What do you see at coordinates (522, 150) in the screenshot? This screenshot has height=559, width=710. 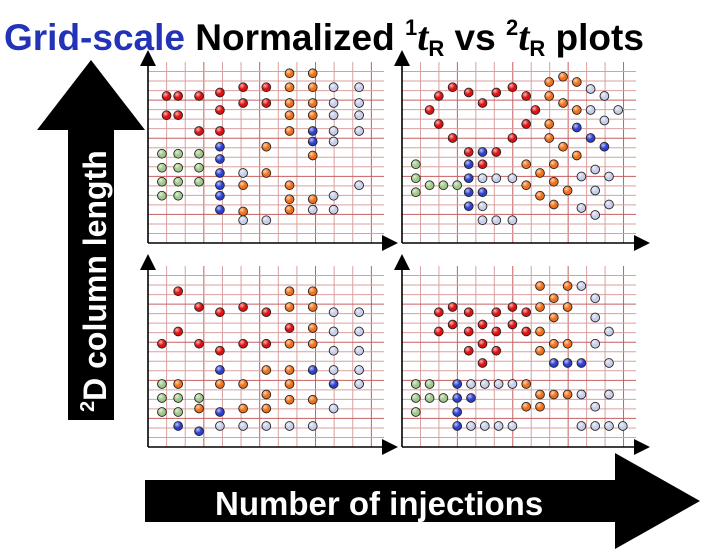 I see `plot-panel-top-right` at bounding box center [522, 150].